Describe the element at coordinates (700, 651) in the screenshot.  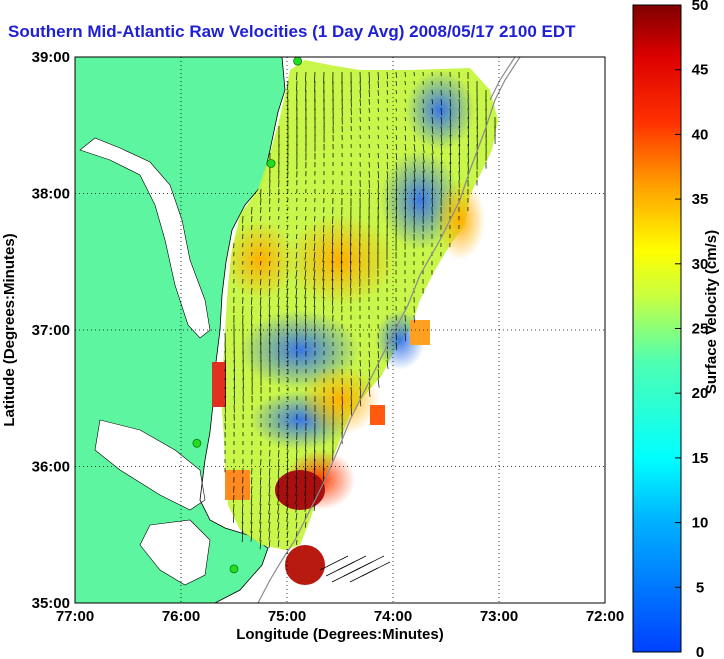
I see `colorbar-tick-label: 0` at that location.